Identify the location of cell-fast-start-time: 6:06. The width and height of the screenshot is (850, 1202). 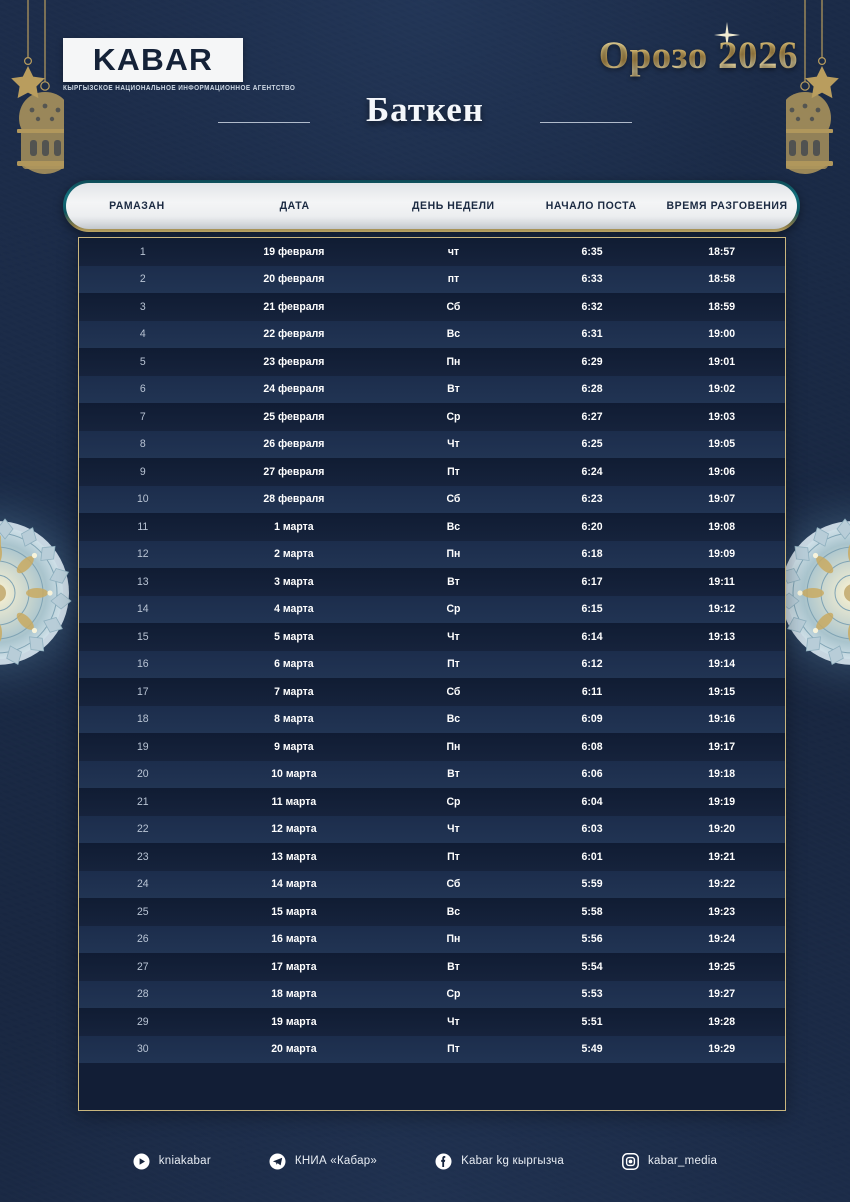
(592, 774).